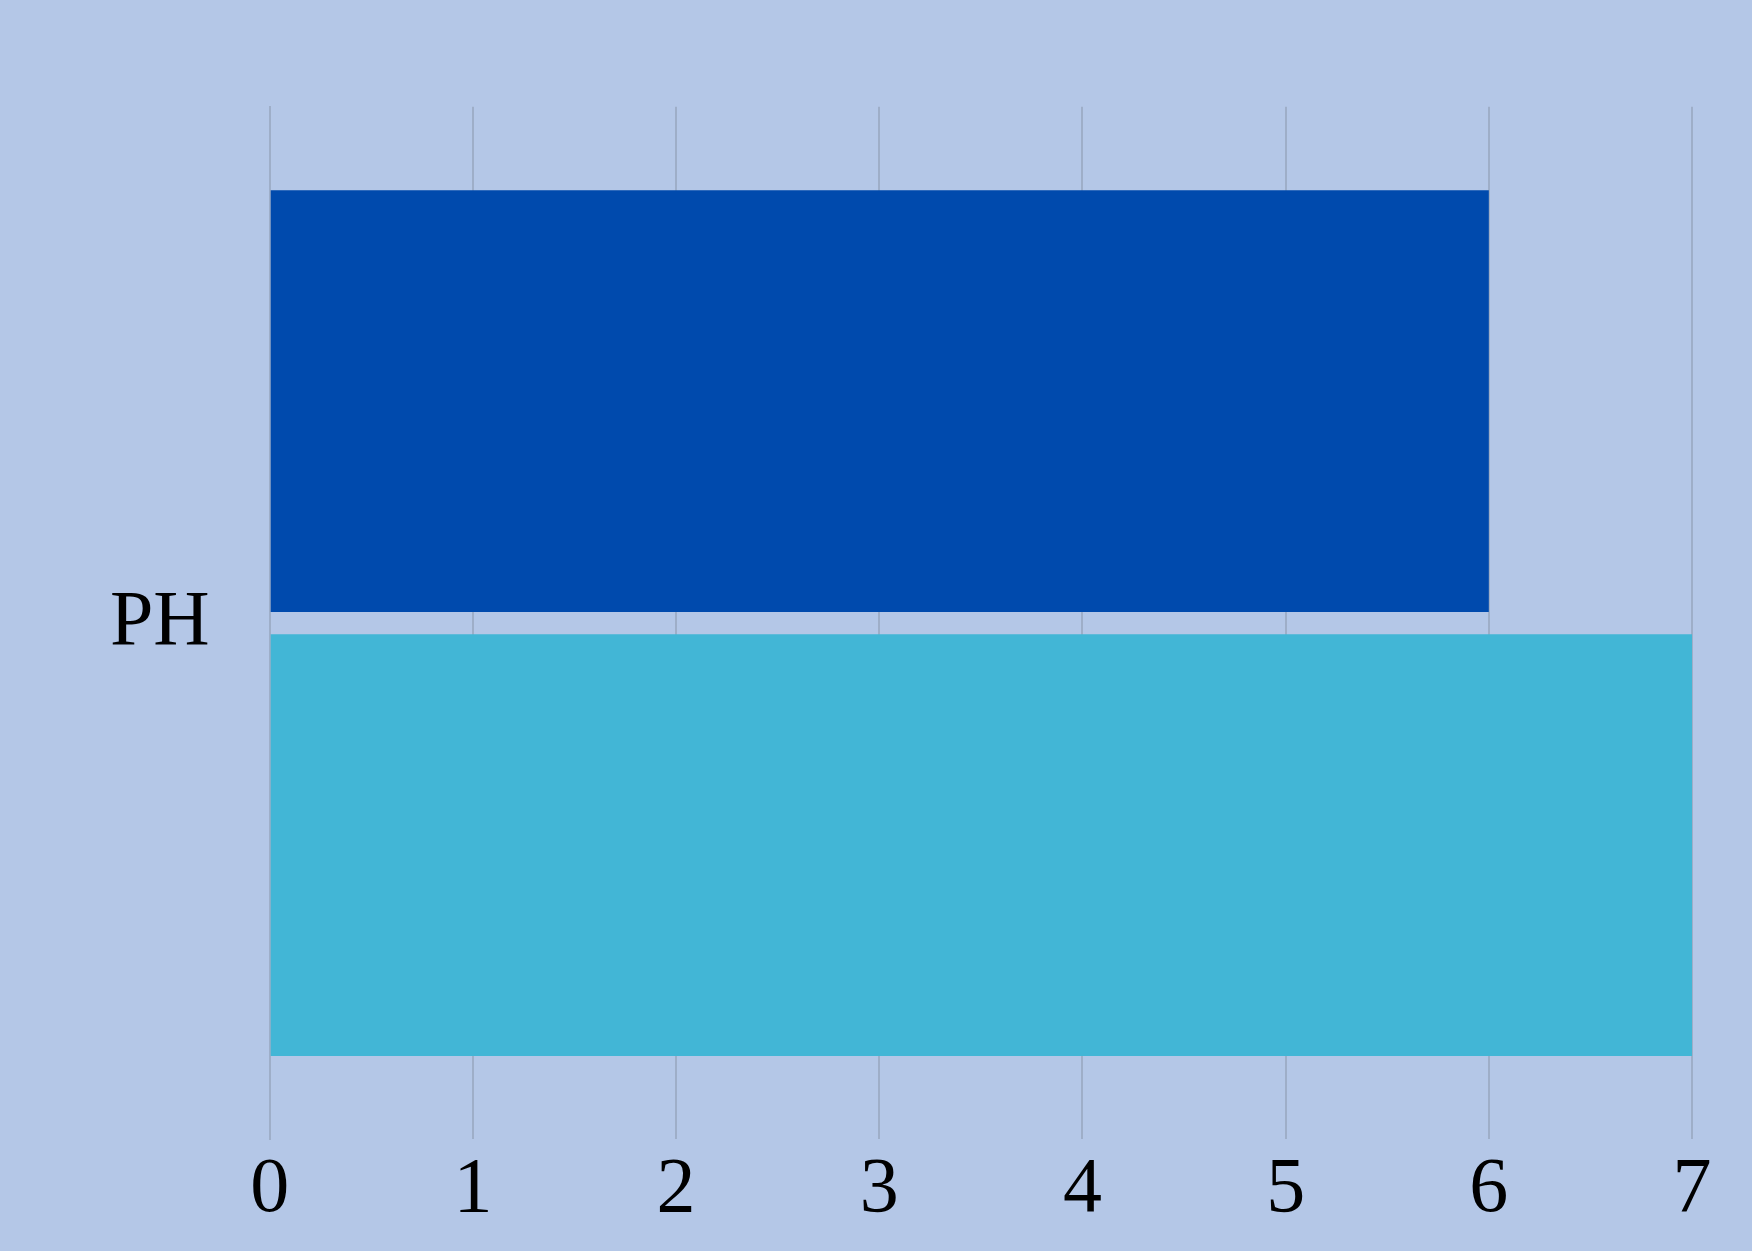  I want to click on x-tick-label: 2, so click(676, 1184).